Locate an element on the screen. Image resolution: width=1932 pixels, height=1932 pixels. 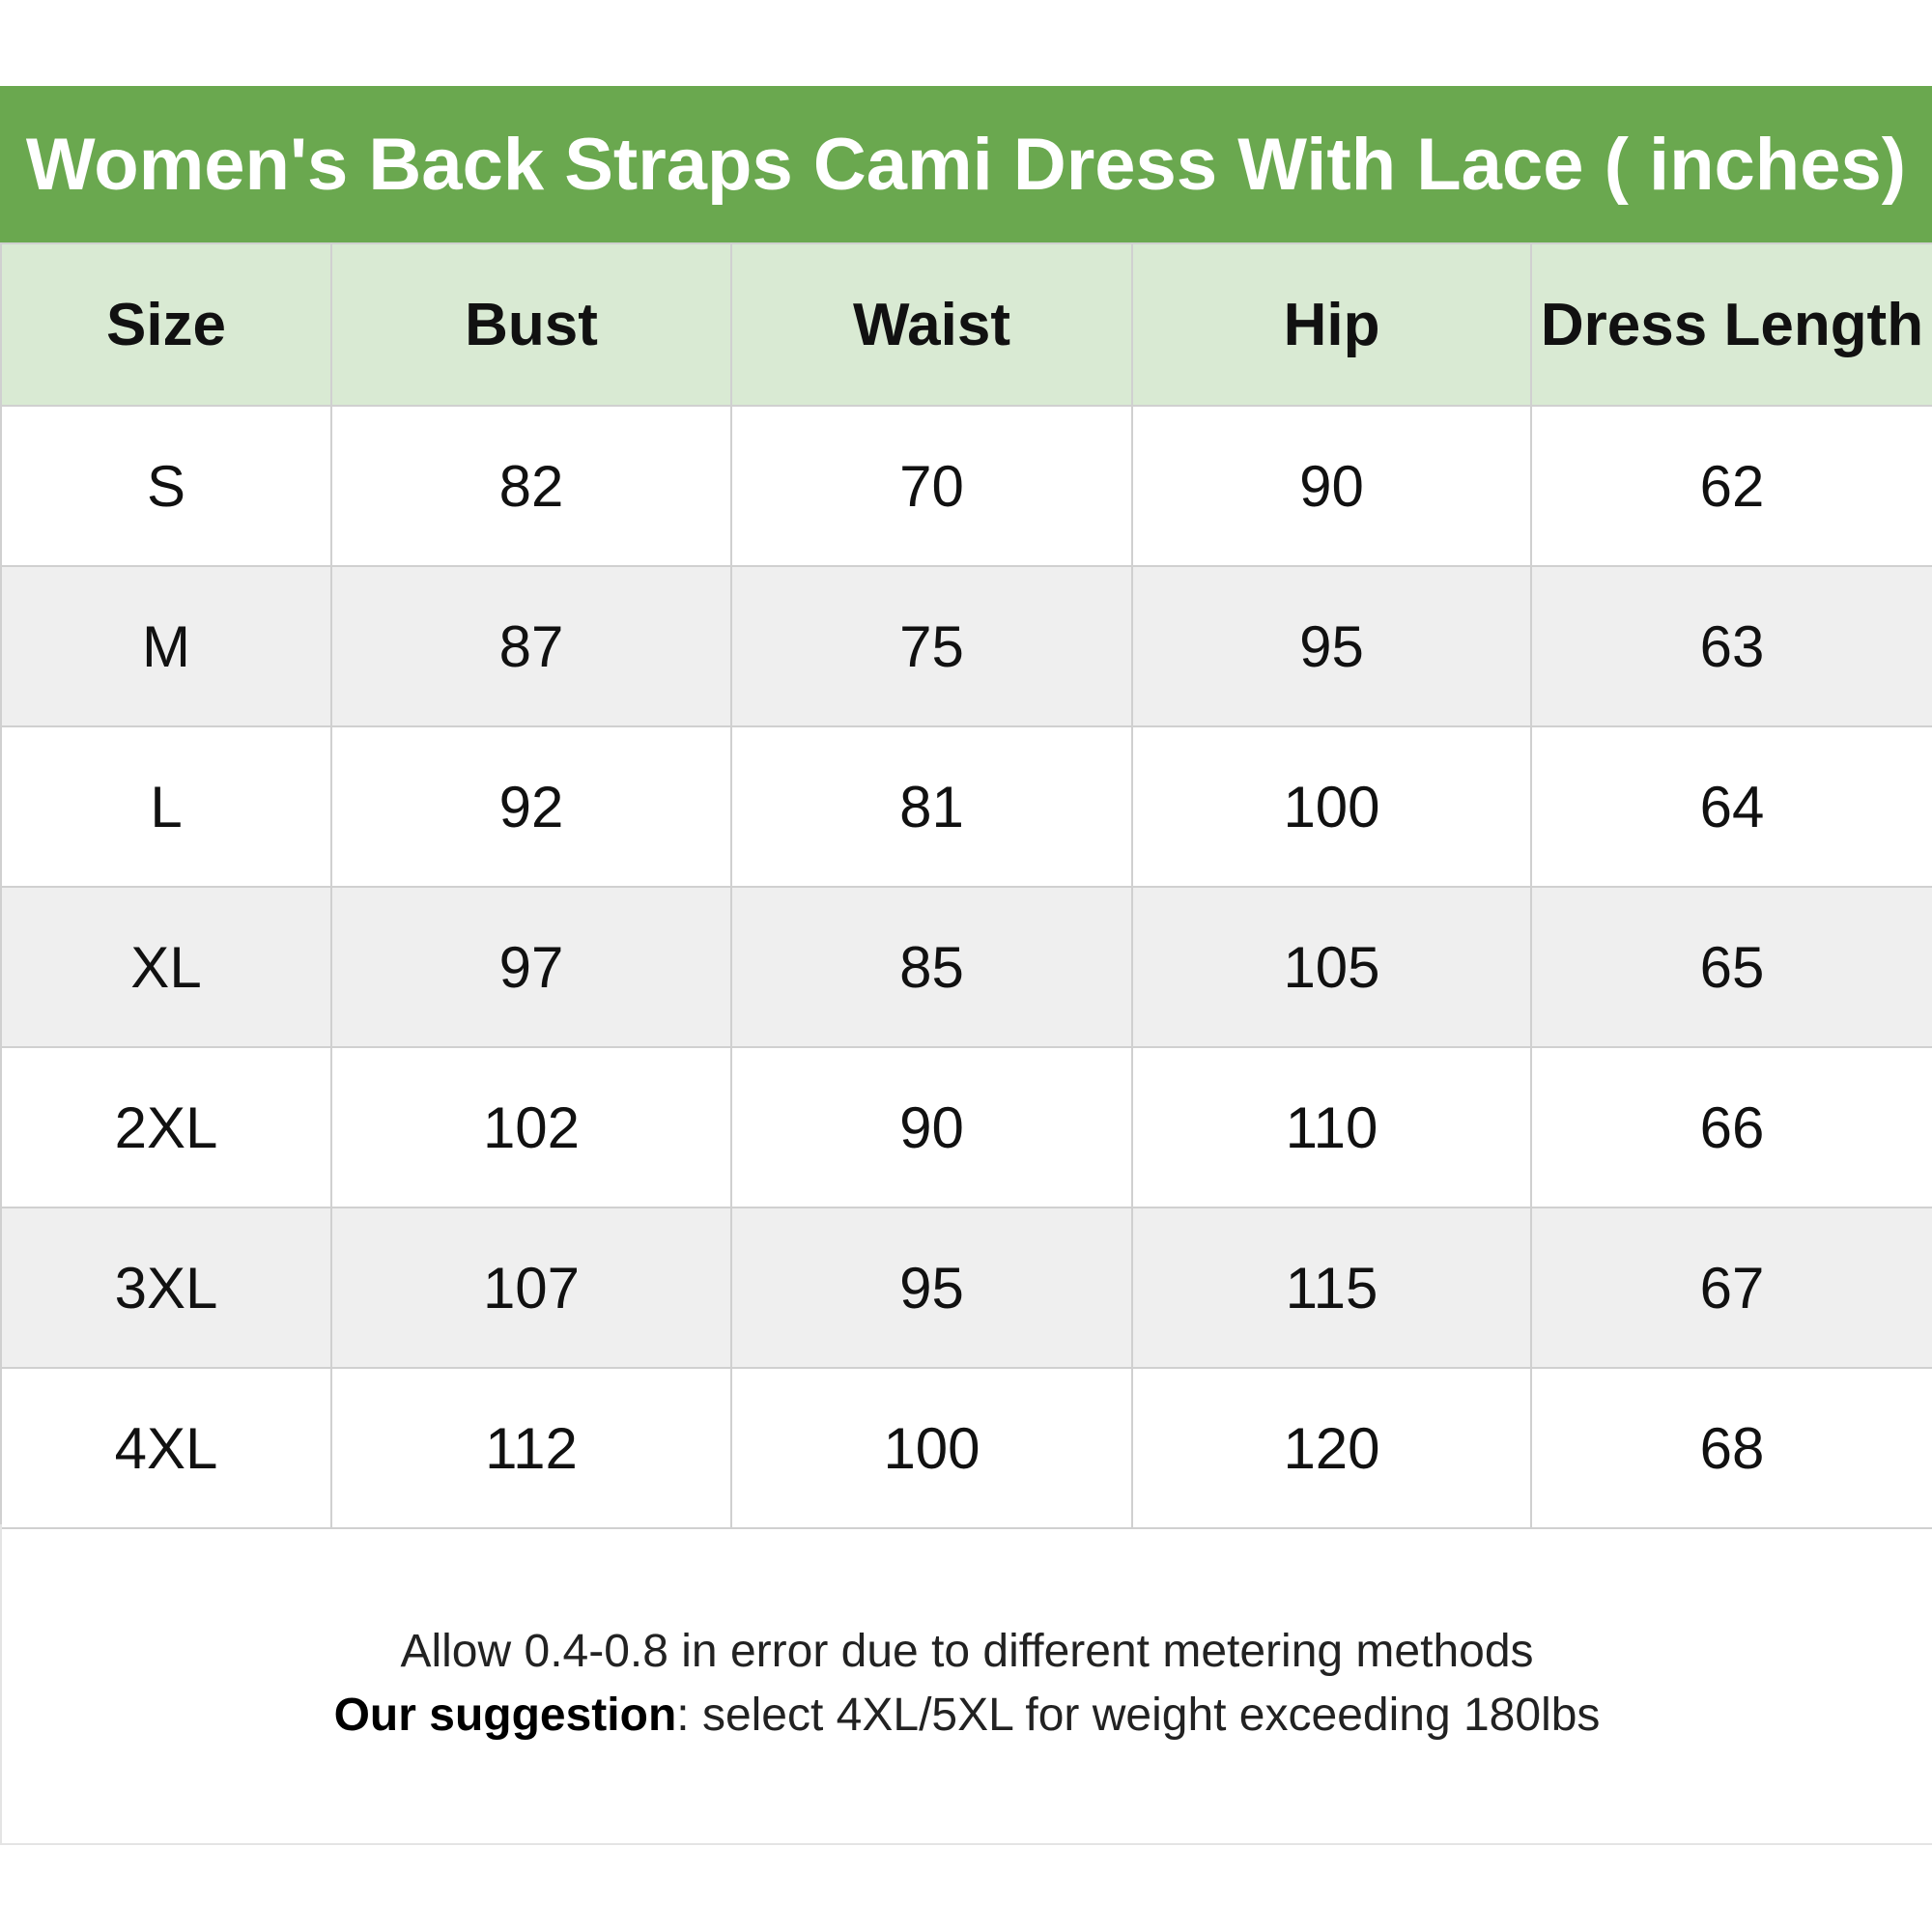
table-row: L 92 81 100 64 is located at coordinates (966, 806).